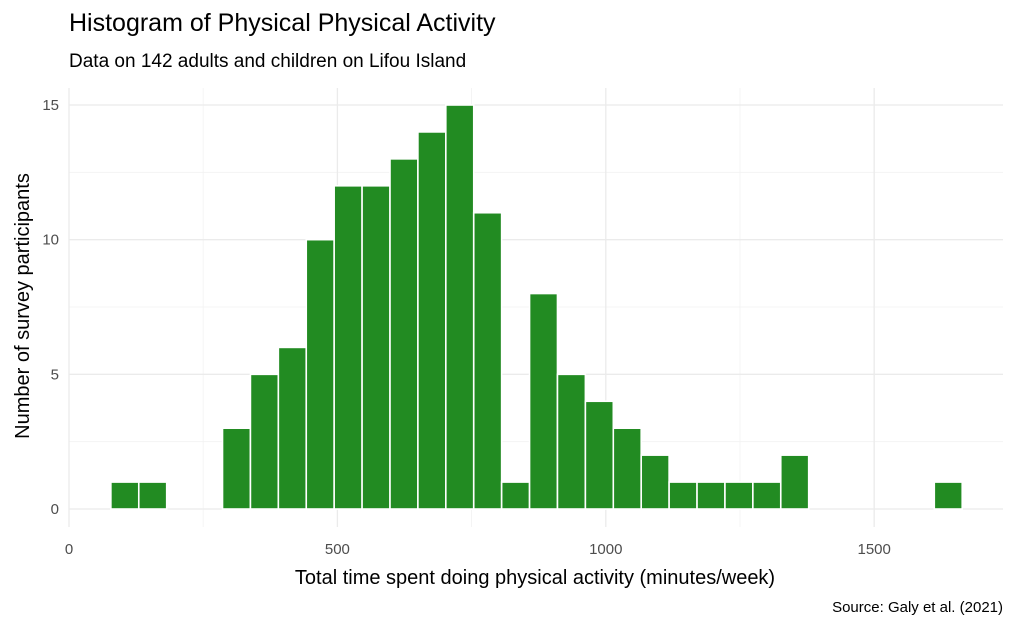 This screenshot has height=627, width=1015. I want to click on x-tick-label: 1000, so click(605, 549).